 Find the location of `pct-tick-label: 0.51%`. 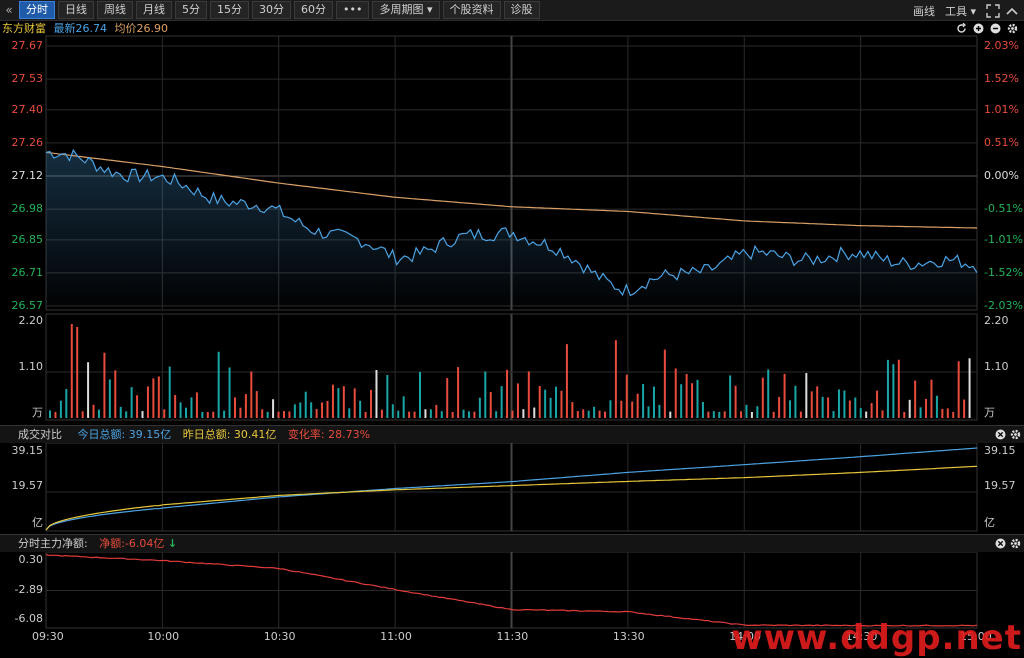

pct-tick-label: 0.51% is located at coordinates (1001, 142).